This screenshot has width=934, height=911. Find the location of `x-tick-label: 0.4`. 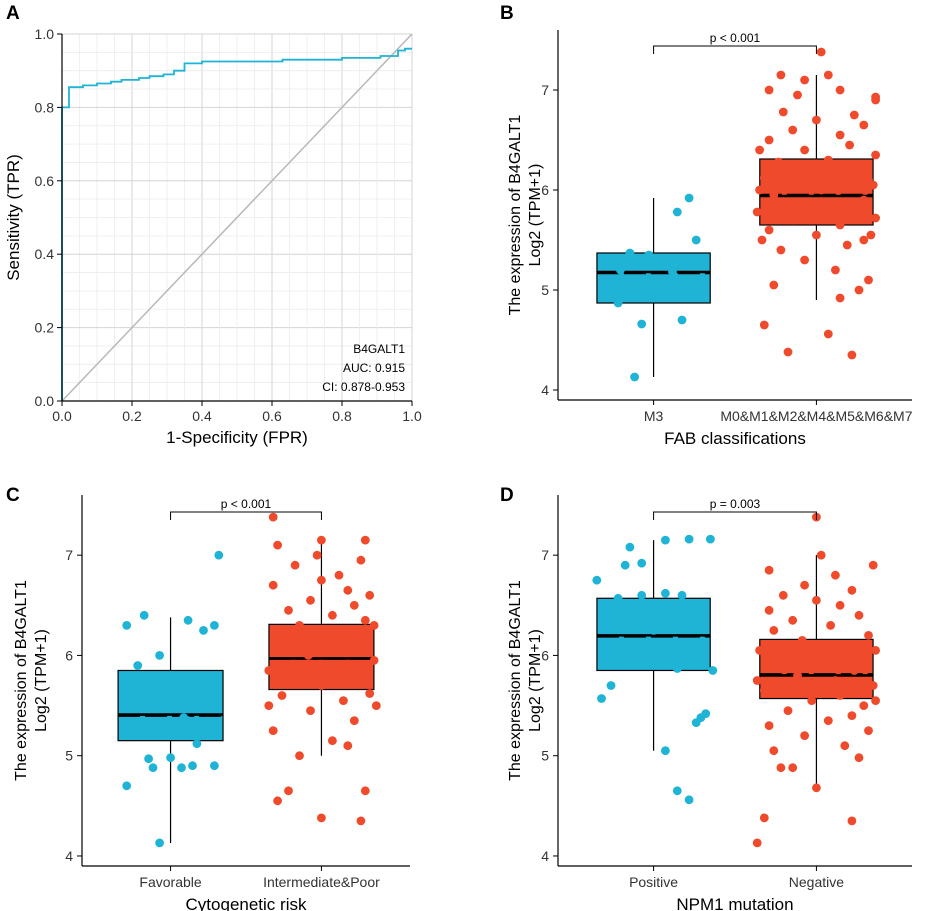

x-tick-label: 0.4 is located at coordinates (202, 416).